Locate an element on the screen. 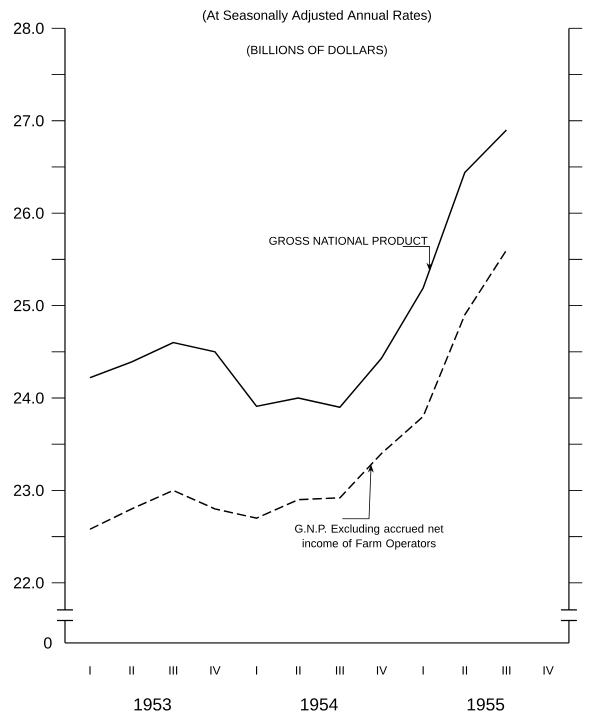 The image size is (591, 715). text: (BILLIONS OF DOLLARS) is located at coordinates (317, 51).